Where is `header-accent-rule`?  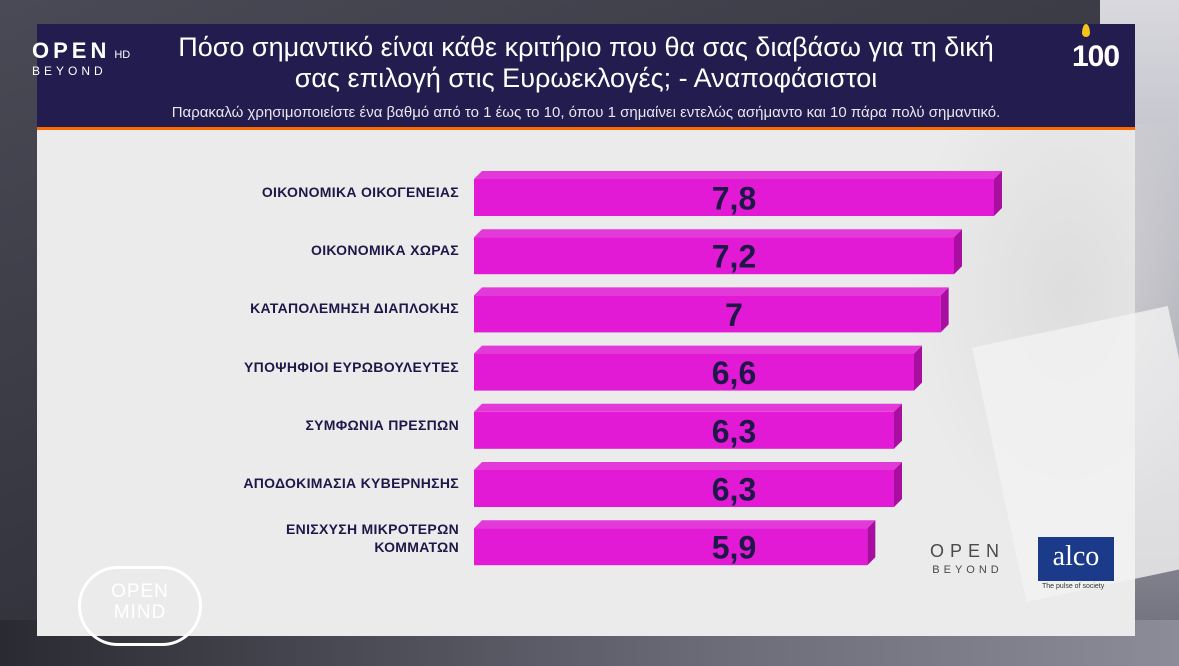
header-accent-rule is located at coordinates (586, 128).